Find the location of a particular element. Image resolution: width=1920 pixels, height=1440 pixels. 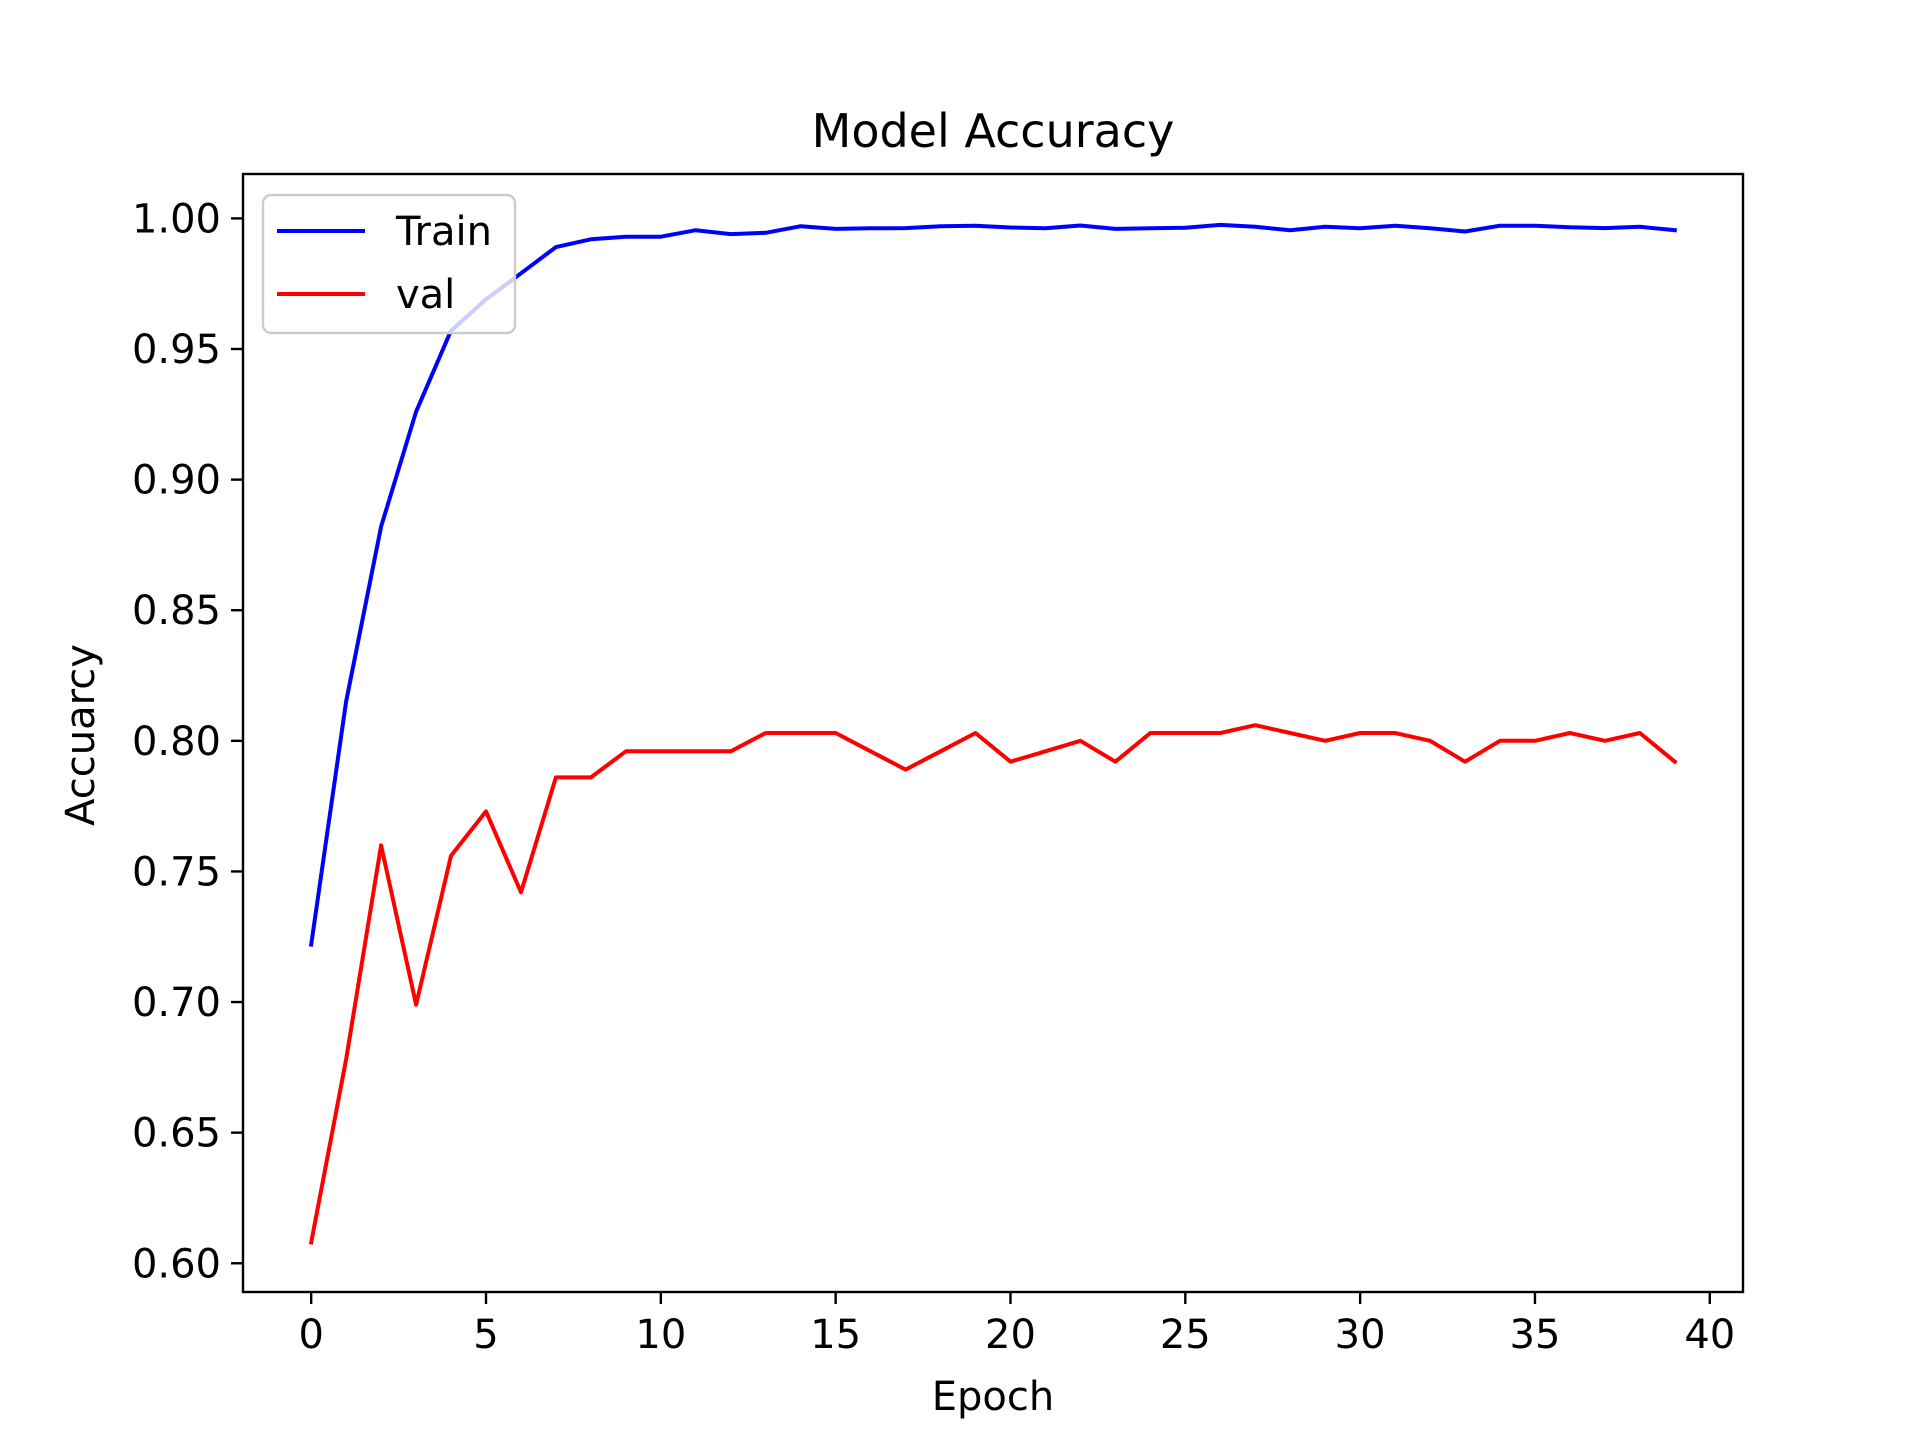

y-tick-label: 0.65 is located at coordinates (176, 1134).